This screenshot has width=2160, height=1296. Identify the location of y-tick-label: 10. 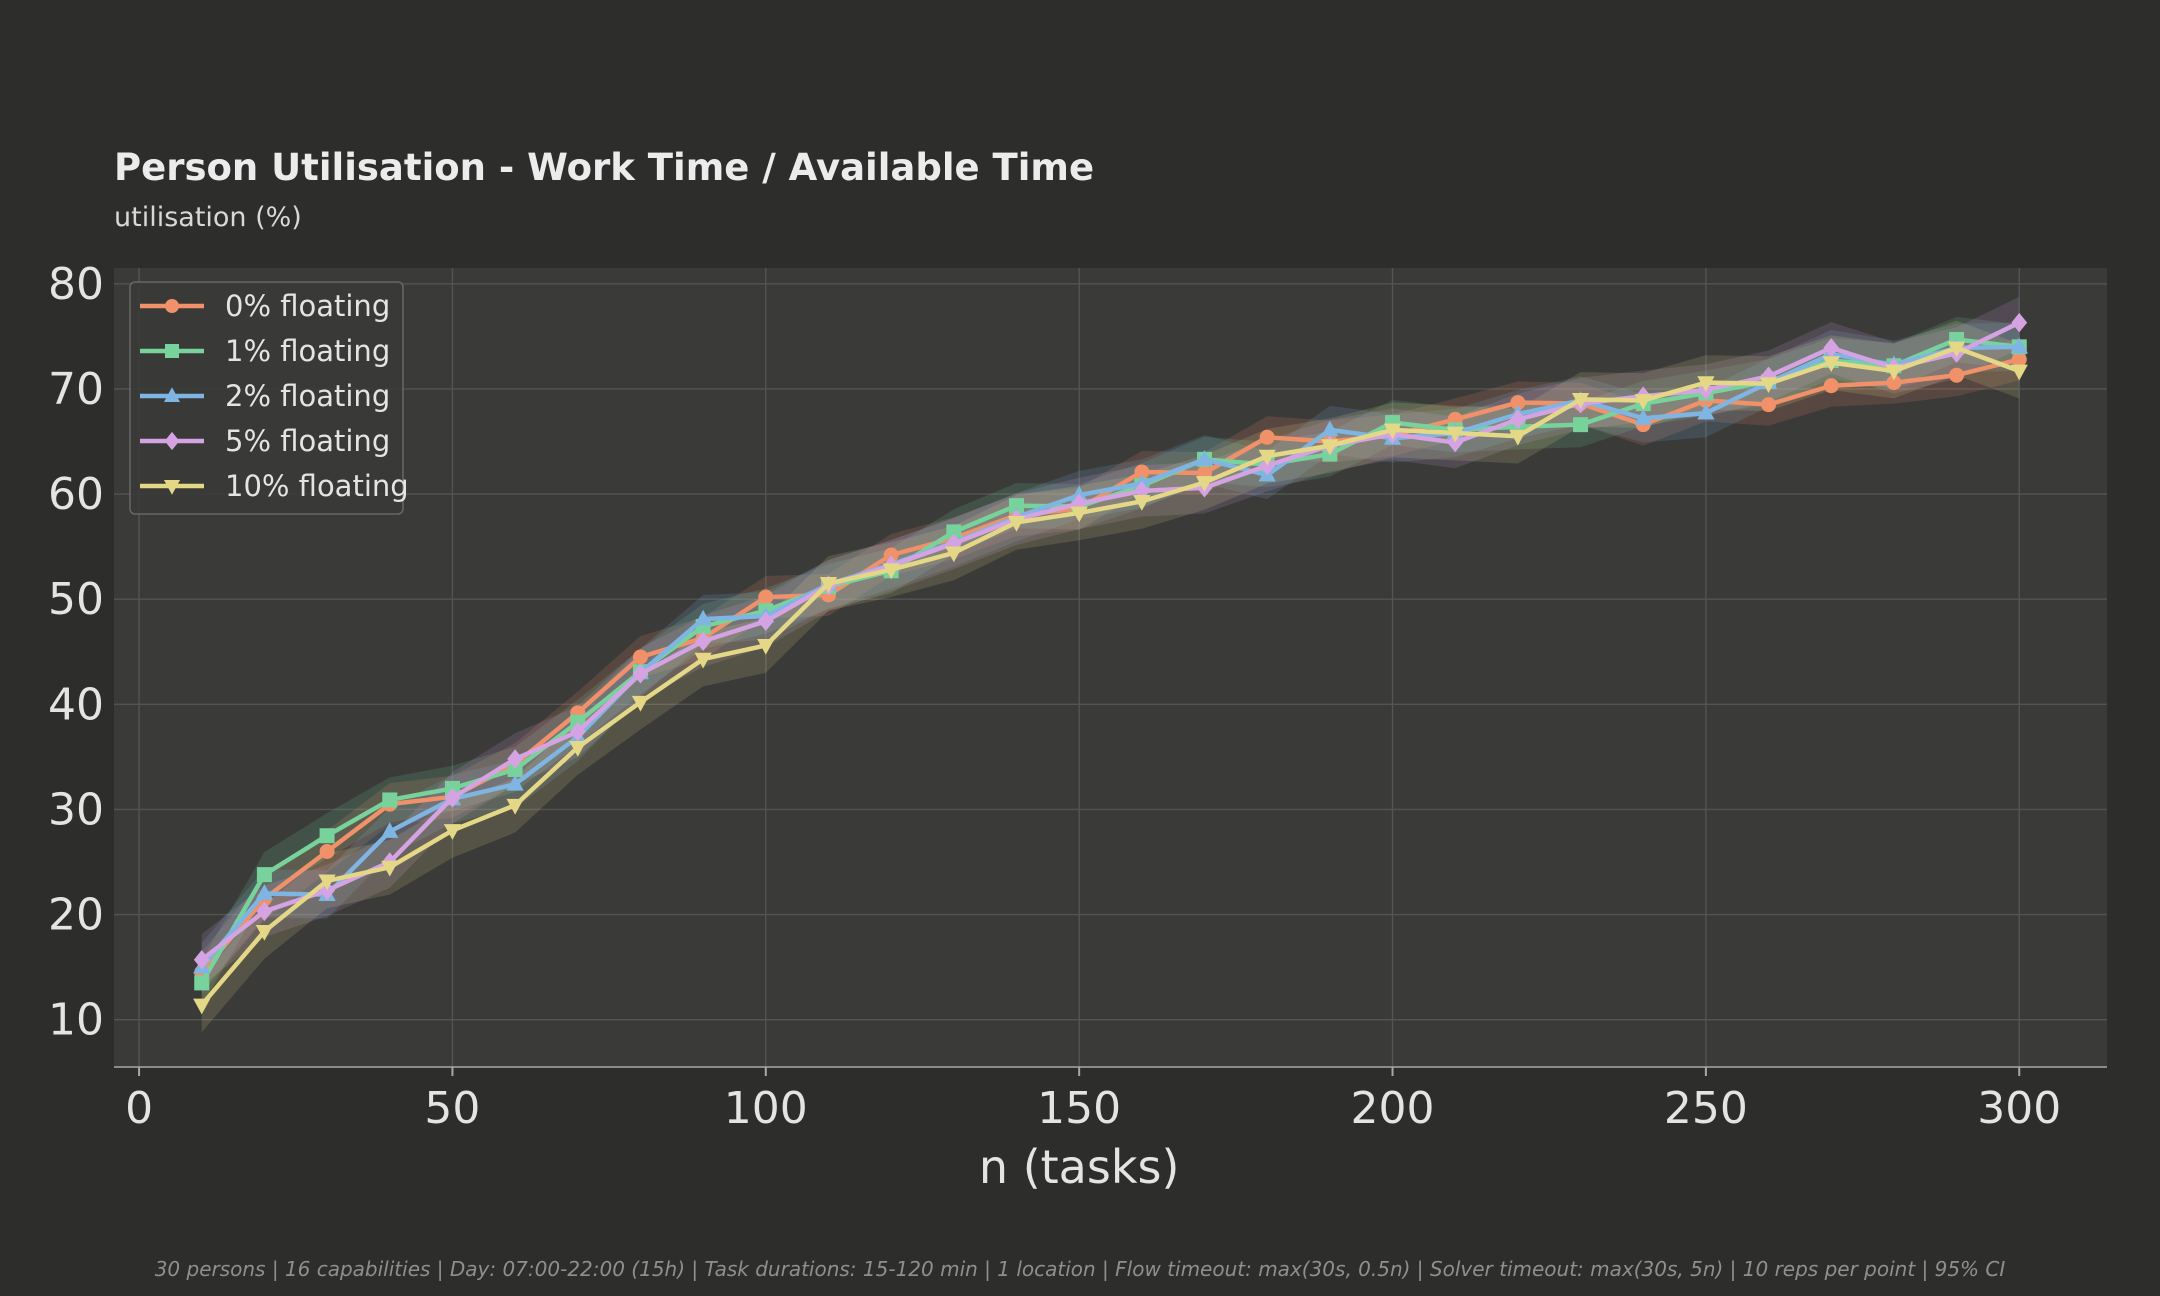
(76, 1020).